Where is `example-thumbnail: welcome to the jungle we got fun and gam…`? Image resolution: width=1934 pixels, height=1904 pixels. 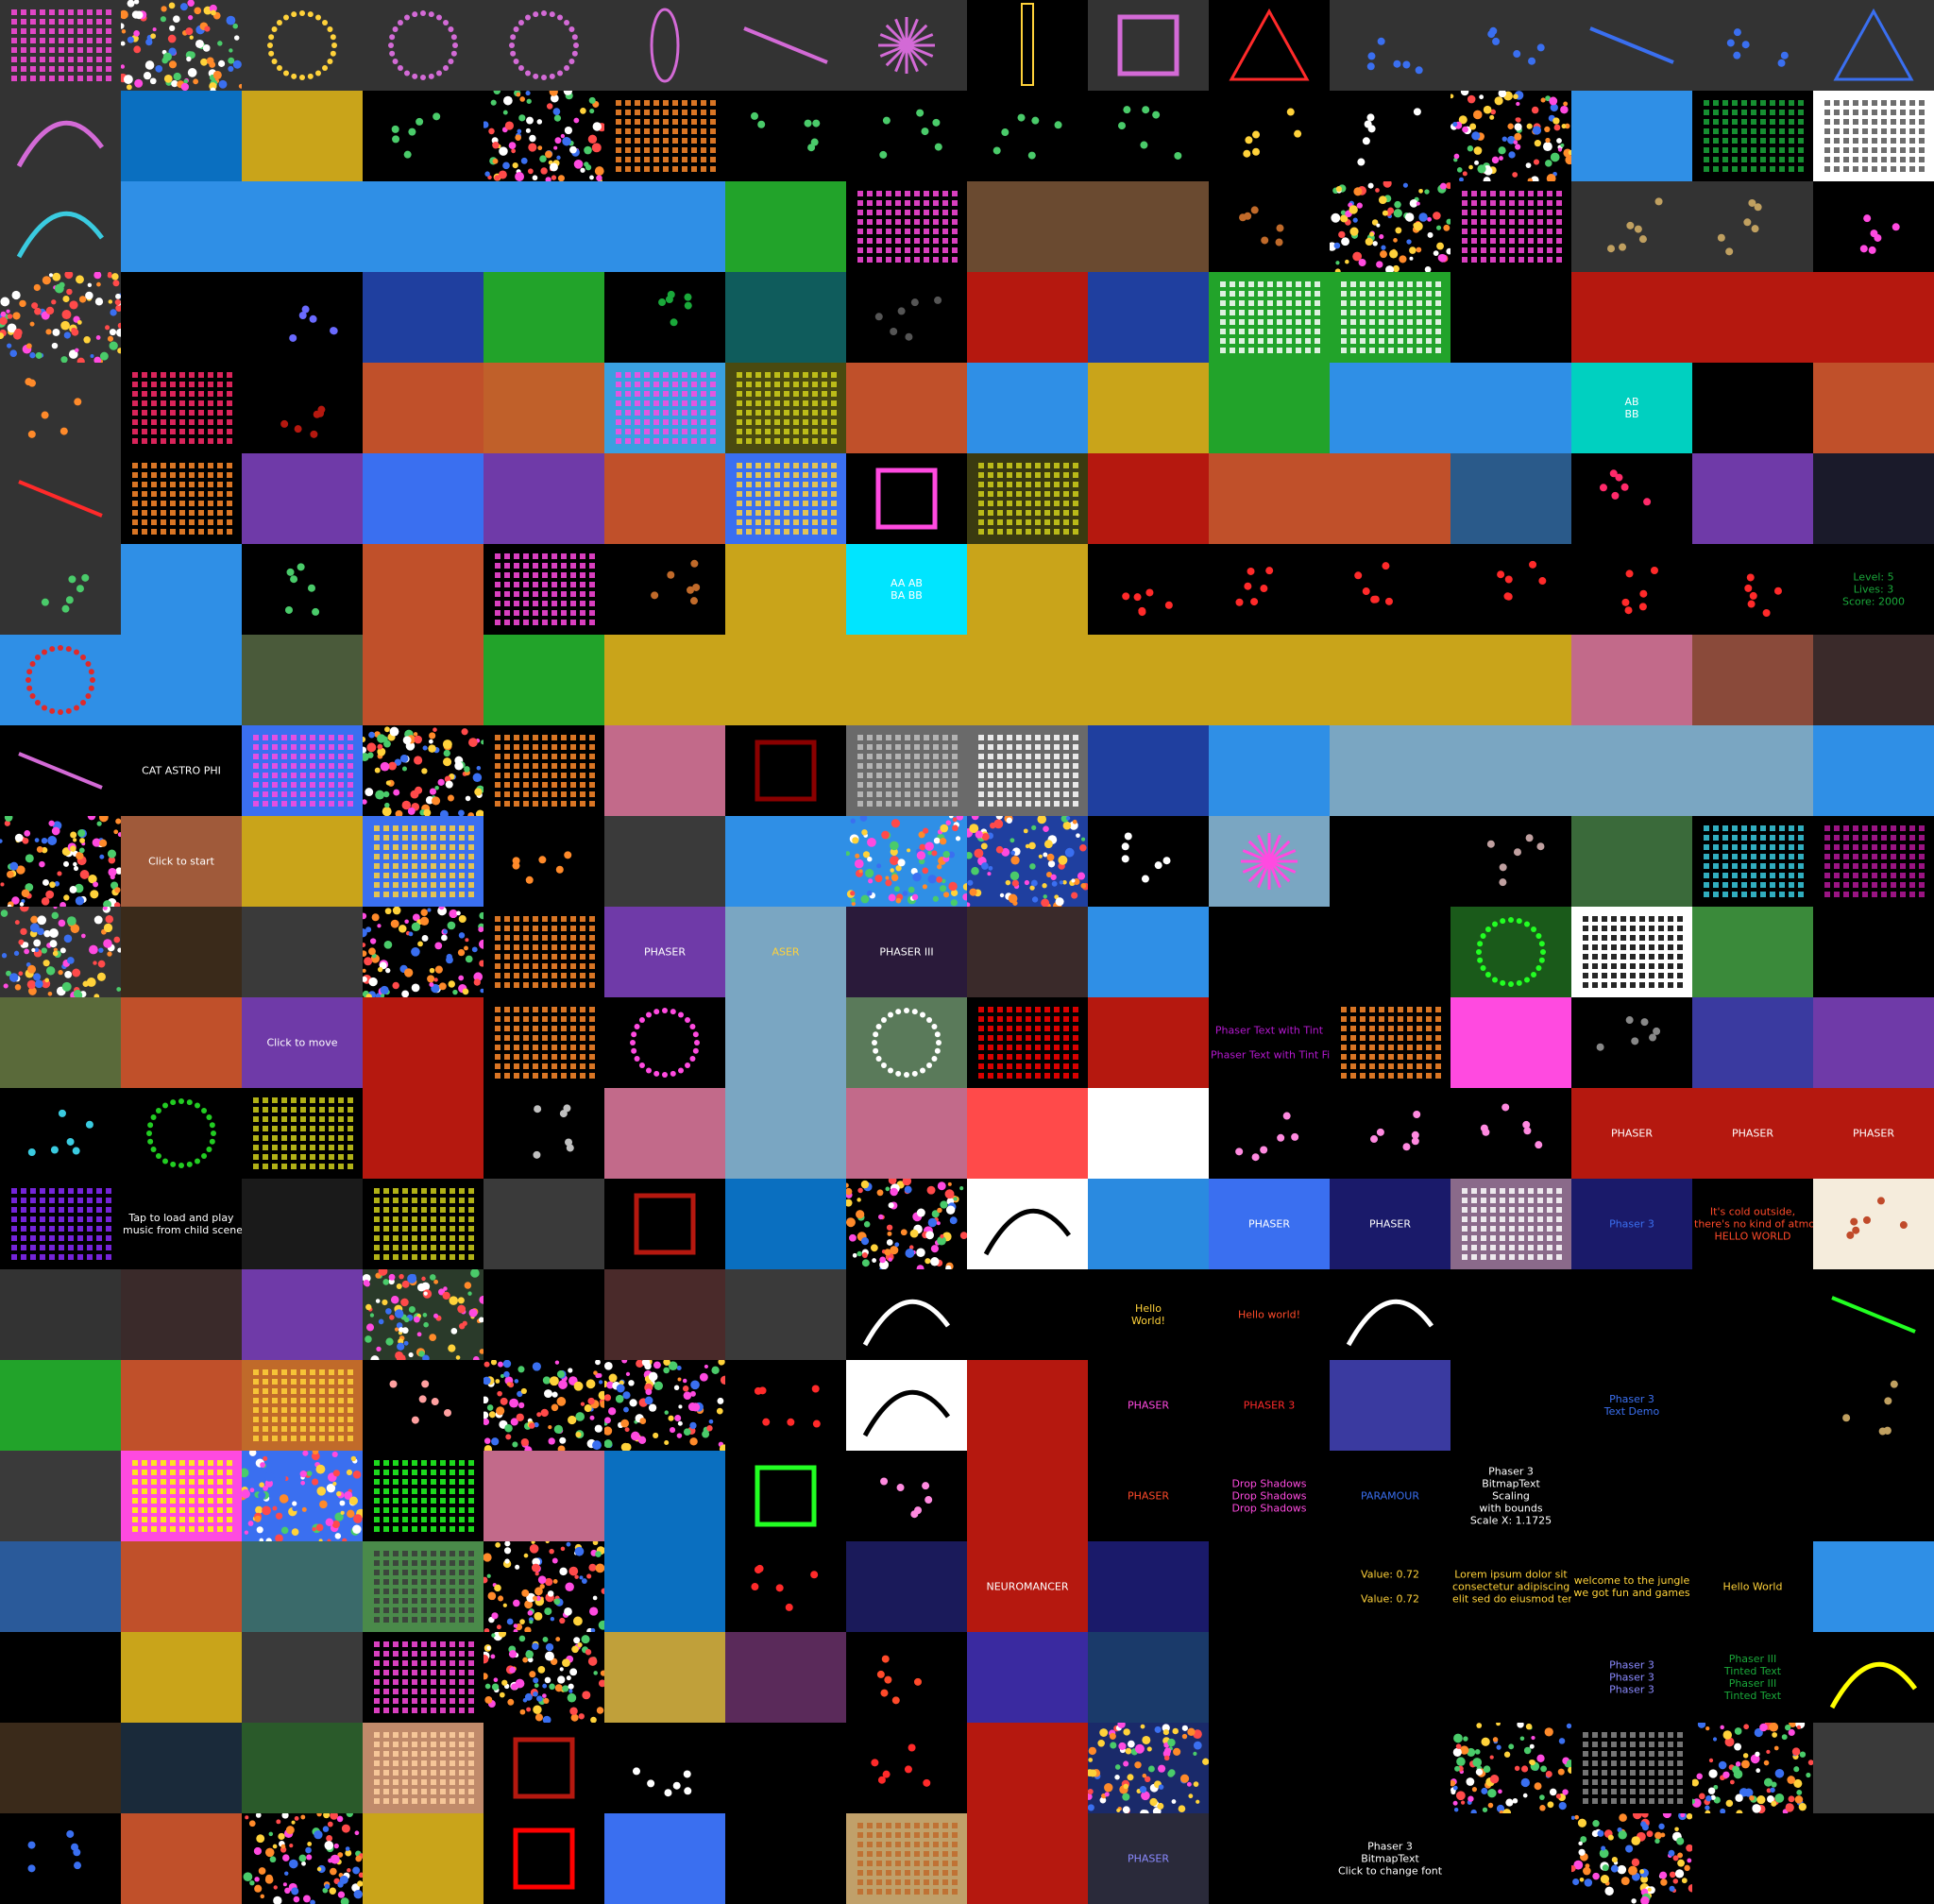
example-thumbnail: welcome to the jungle we got fun and gam… is located at coordinates (1631, 1586).